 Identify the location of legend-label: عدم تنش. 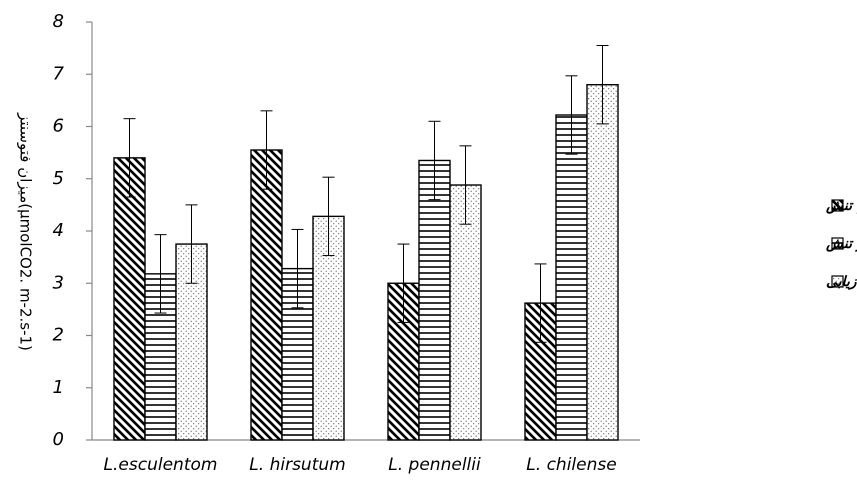
(841, 206).